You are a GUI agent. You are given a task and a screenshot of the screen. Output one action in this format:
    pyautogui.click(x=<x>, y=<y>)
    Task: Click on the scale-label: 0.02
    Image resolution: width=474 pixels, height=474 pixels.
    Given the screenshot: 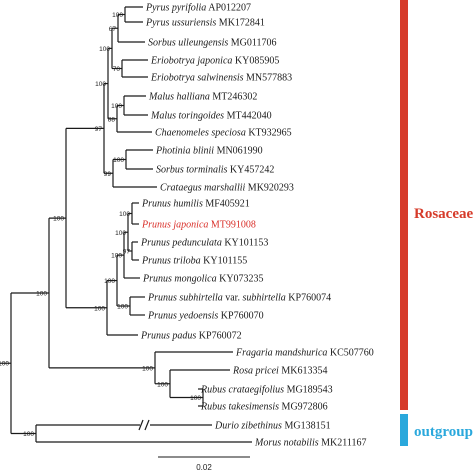 What is the action you would take?
    pyautogui.click(x=204, y=467)
    